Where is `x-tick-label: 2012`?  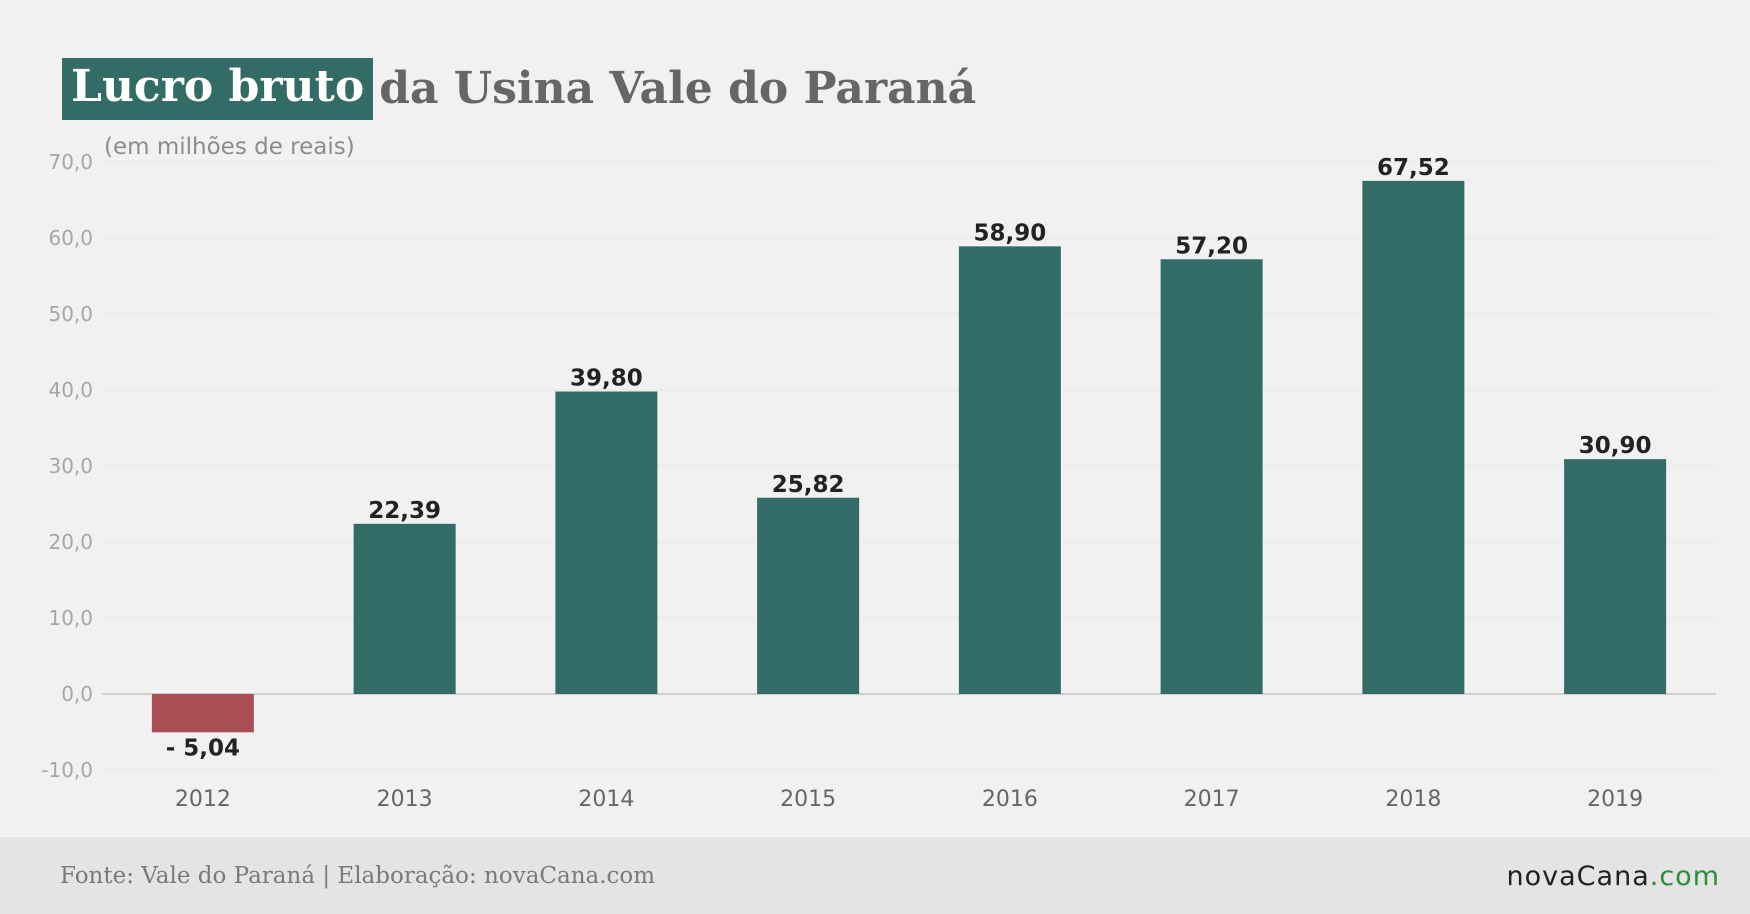
x-tick-label: 2012 is located at coordinates (203, 799).